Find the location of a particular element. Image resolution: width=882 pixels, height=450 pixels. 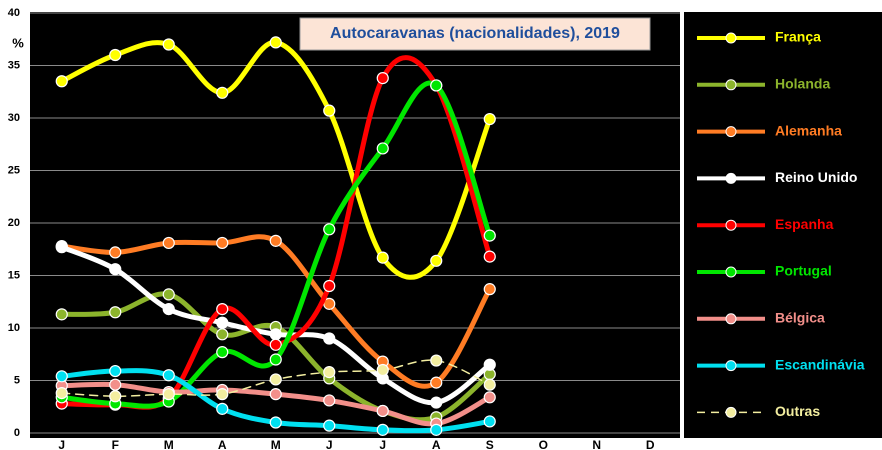

legend-label: Portugal is located at coordinates (803, 271).